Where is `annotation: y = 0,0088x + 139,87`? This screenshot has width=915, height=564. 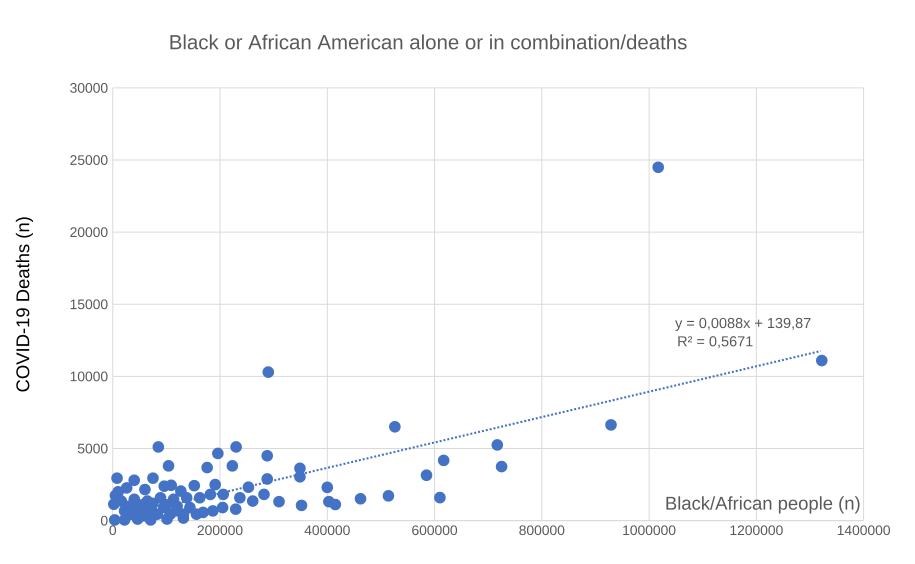 annotation: y = 0,0088x + 139,87 is located at coordinates (742, 324).